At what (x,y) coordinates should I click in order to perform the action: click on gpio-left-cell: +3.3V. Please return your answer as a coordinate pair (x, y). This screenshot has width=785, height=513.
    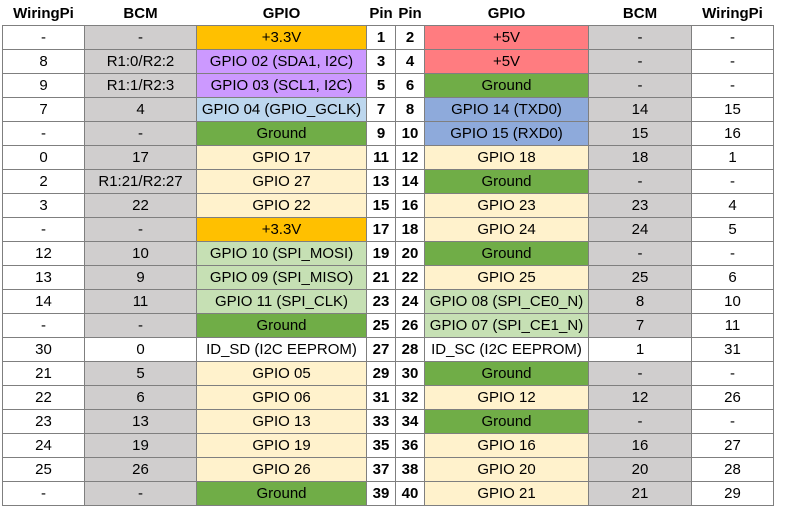
    Looking at the image, I should click on (281, 37).